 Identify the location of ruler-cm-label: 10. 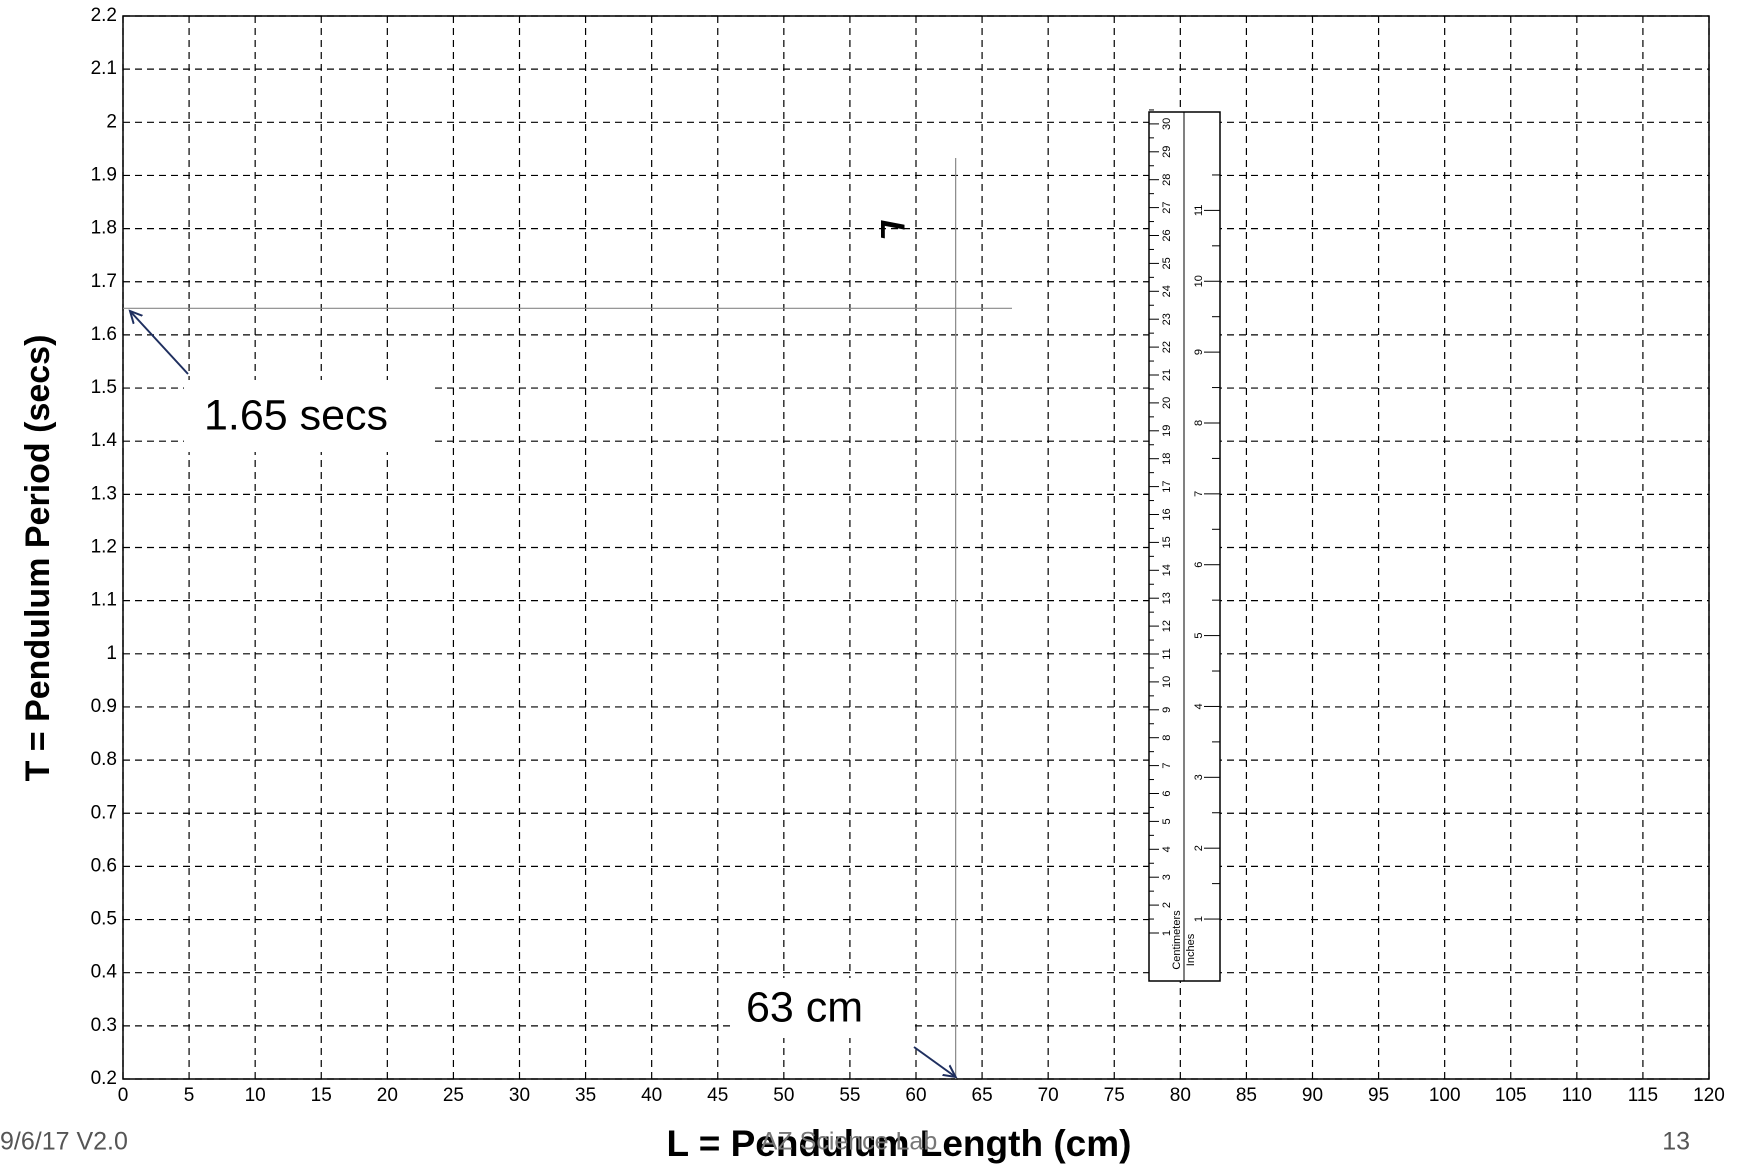
(1167, 682).